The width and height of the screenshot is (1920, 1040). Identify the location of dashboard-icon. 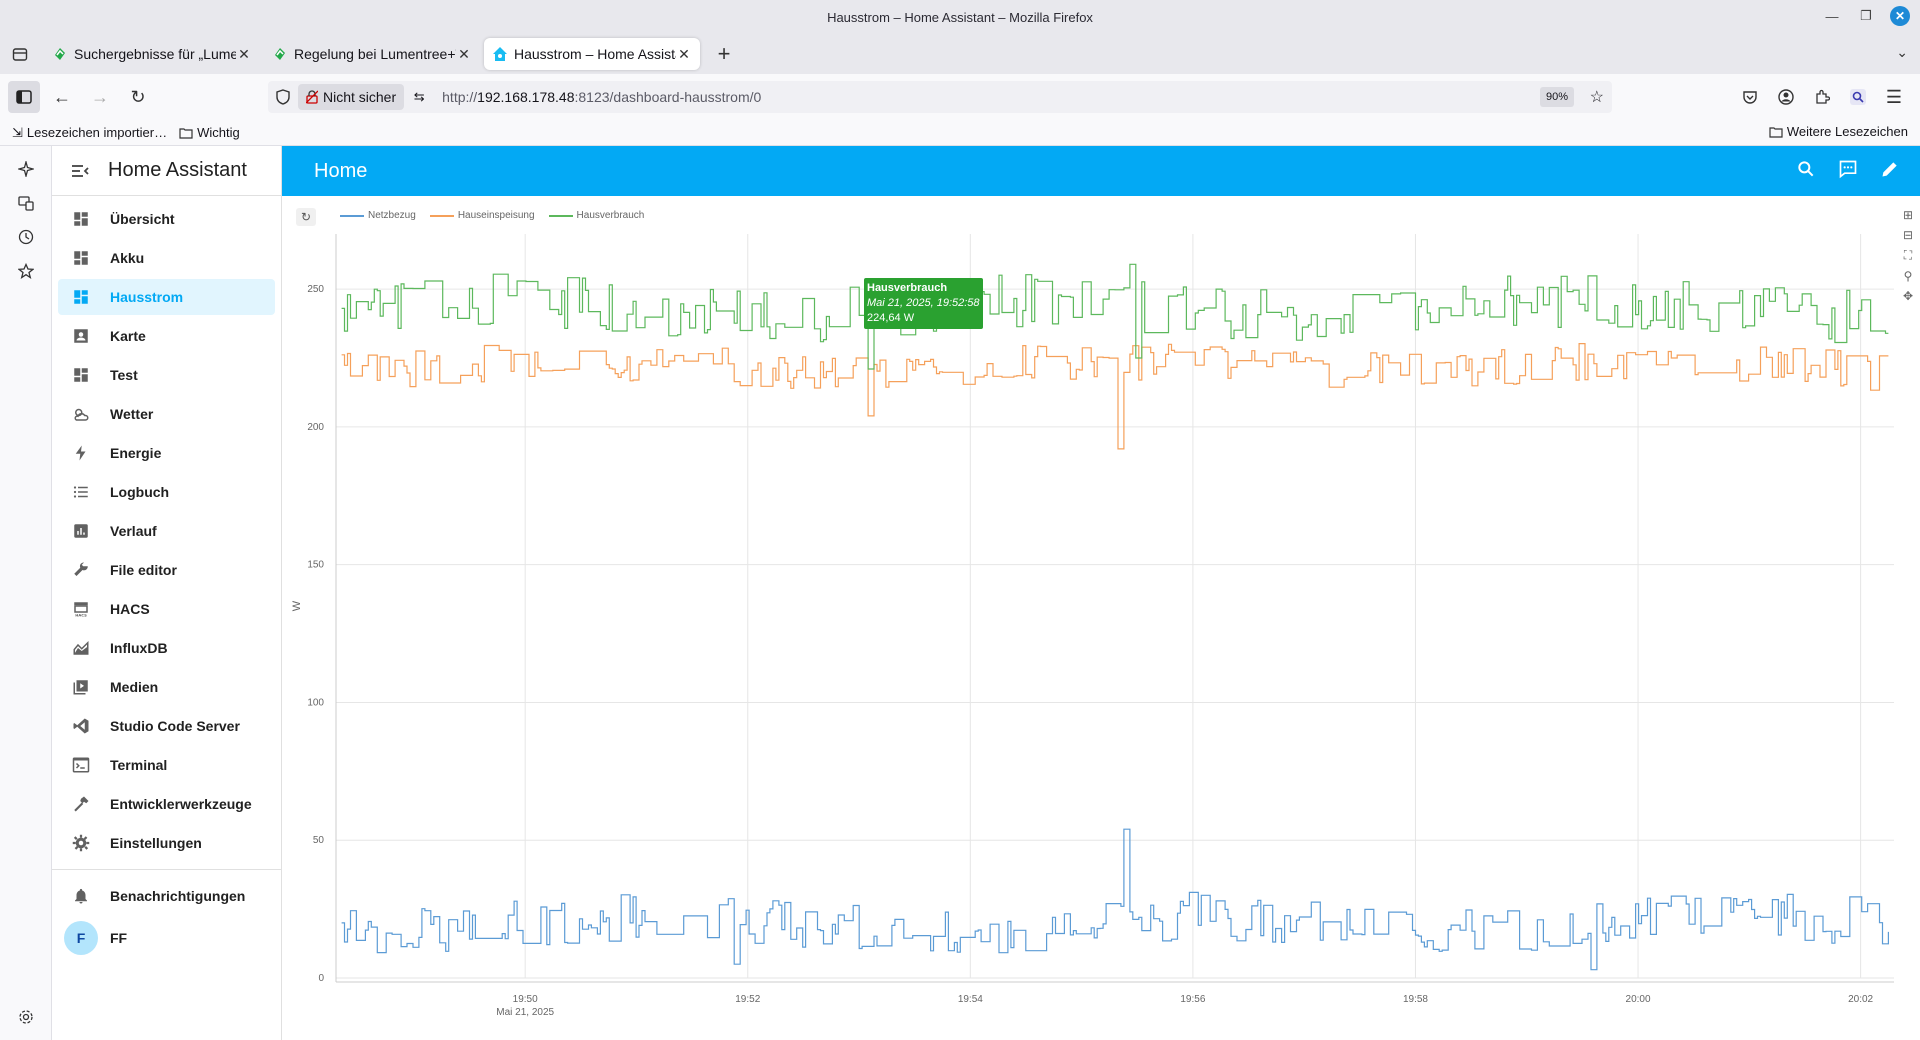
(81, 297).